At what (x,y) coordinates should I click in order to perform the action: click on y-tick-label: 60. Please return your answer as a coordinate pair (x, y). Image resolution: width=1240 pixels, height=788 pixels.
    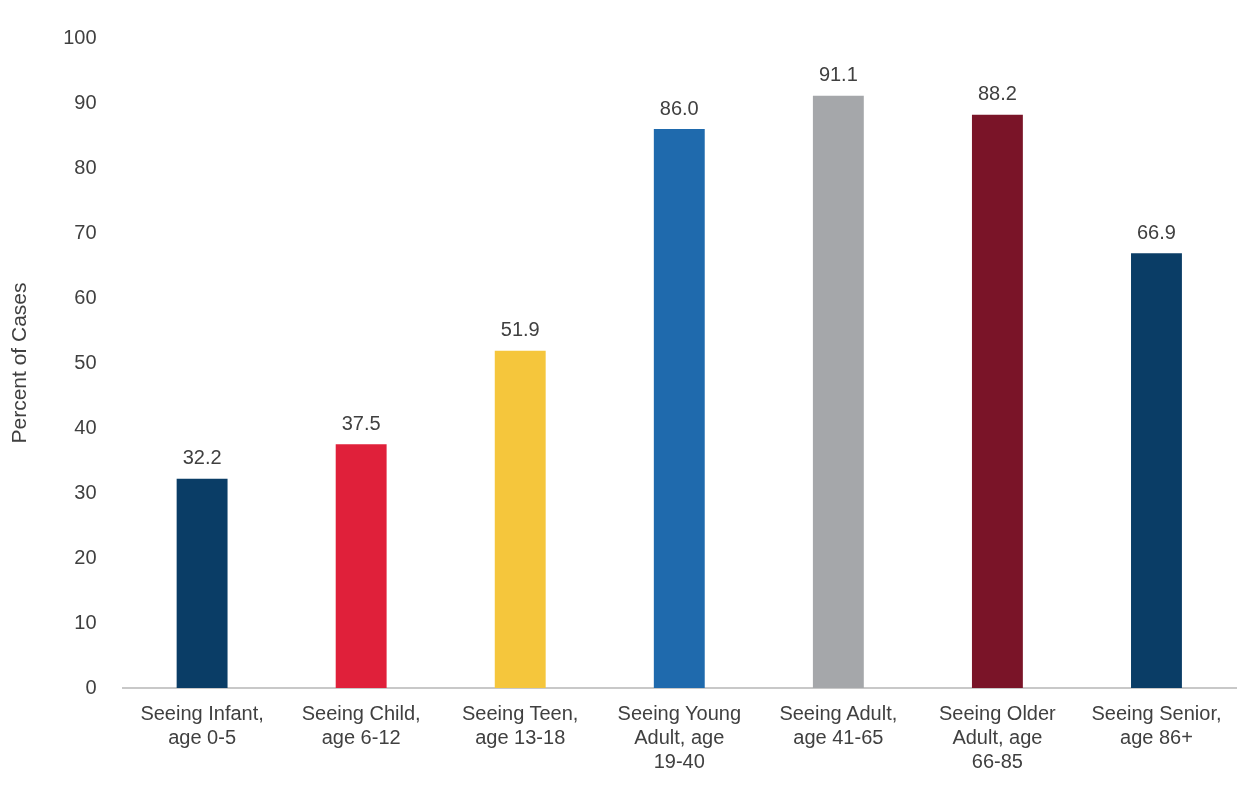
    Looking at the image, I should click on (85, 296).